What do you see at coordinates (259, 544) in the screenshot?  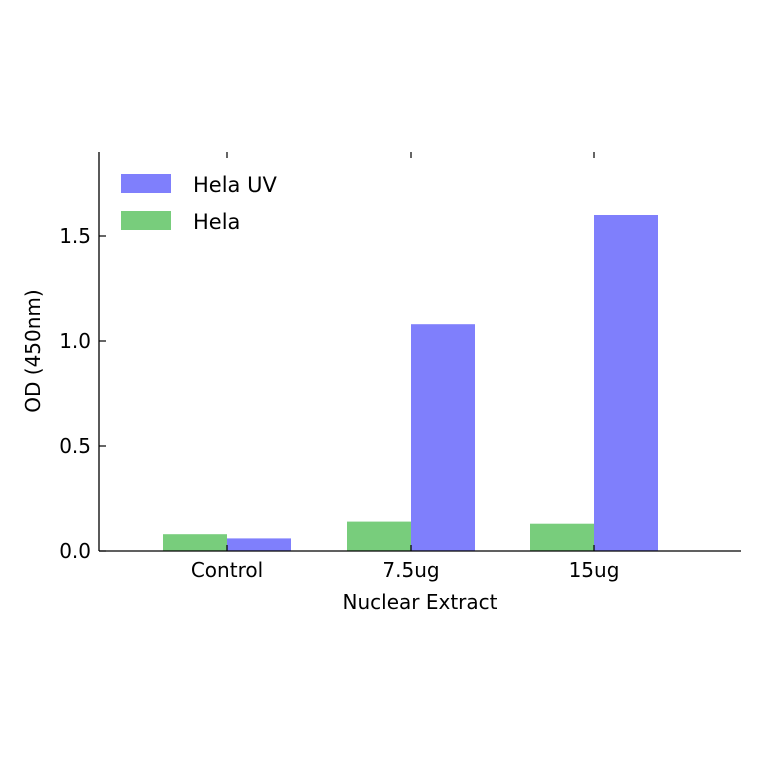 I see `bar-hela-uv-control` at bounding box center [259, 544].